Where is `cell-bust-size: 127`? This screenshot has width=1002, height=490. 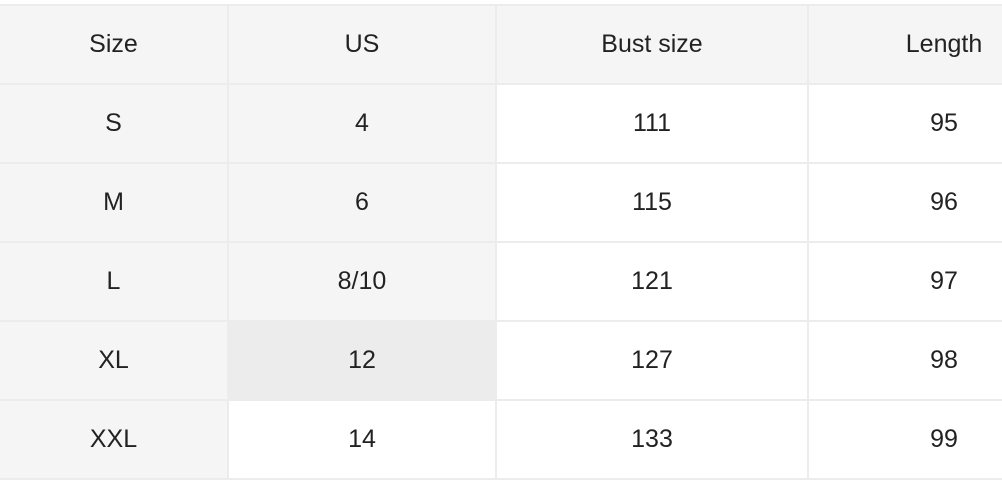 cell-bust-size: 127 is located at coordinates (652, 360).